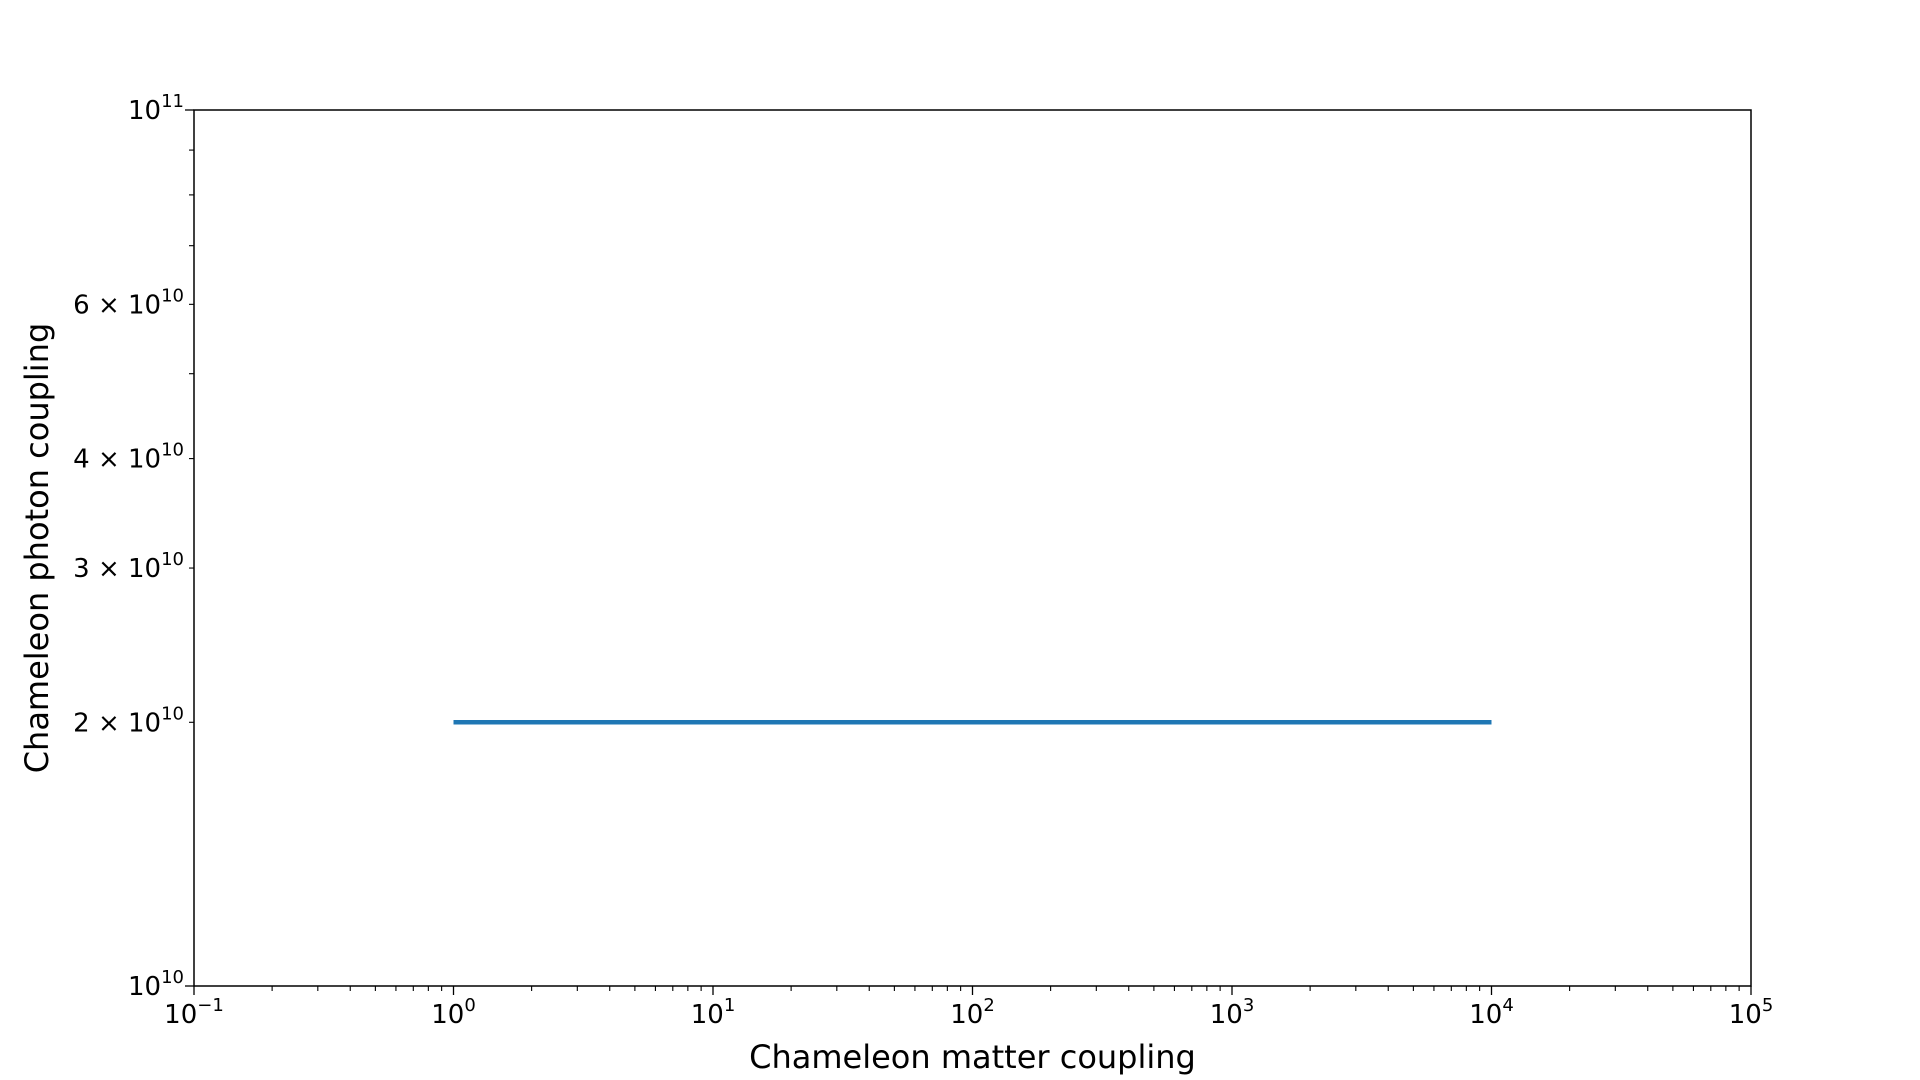  Describe the element at coordinates (1232, 1012) in the screenshot. I see `x-tick-label: 10³` at that location.